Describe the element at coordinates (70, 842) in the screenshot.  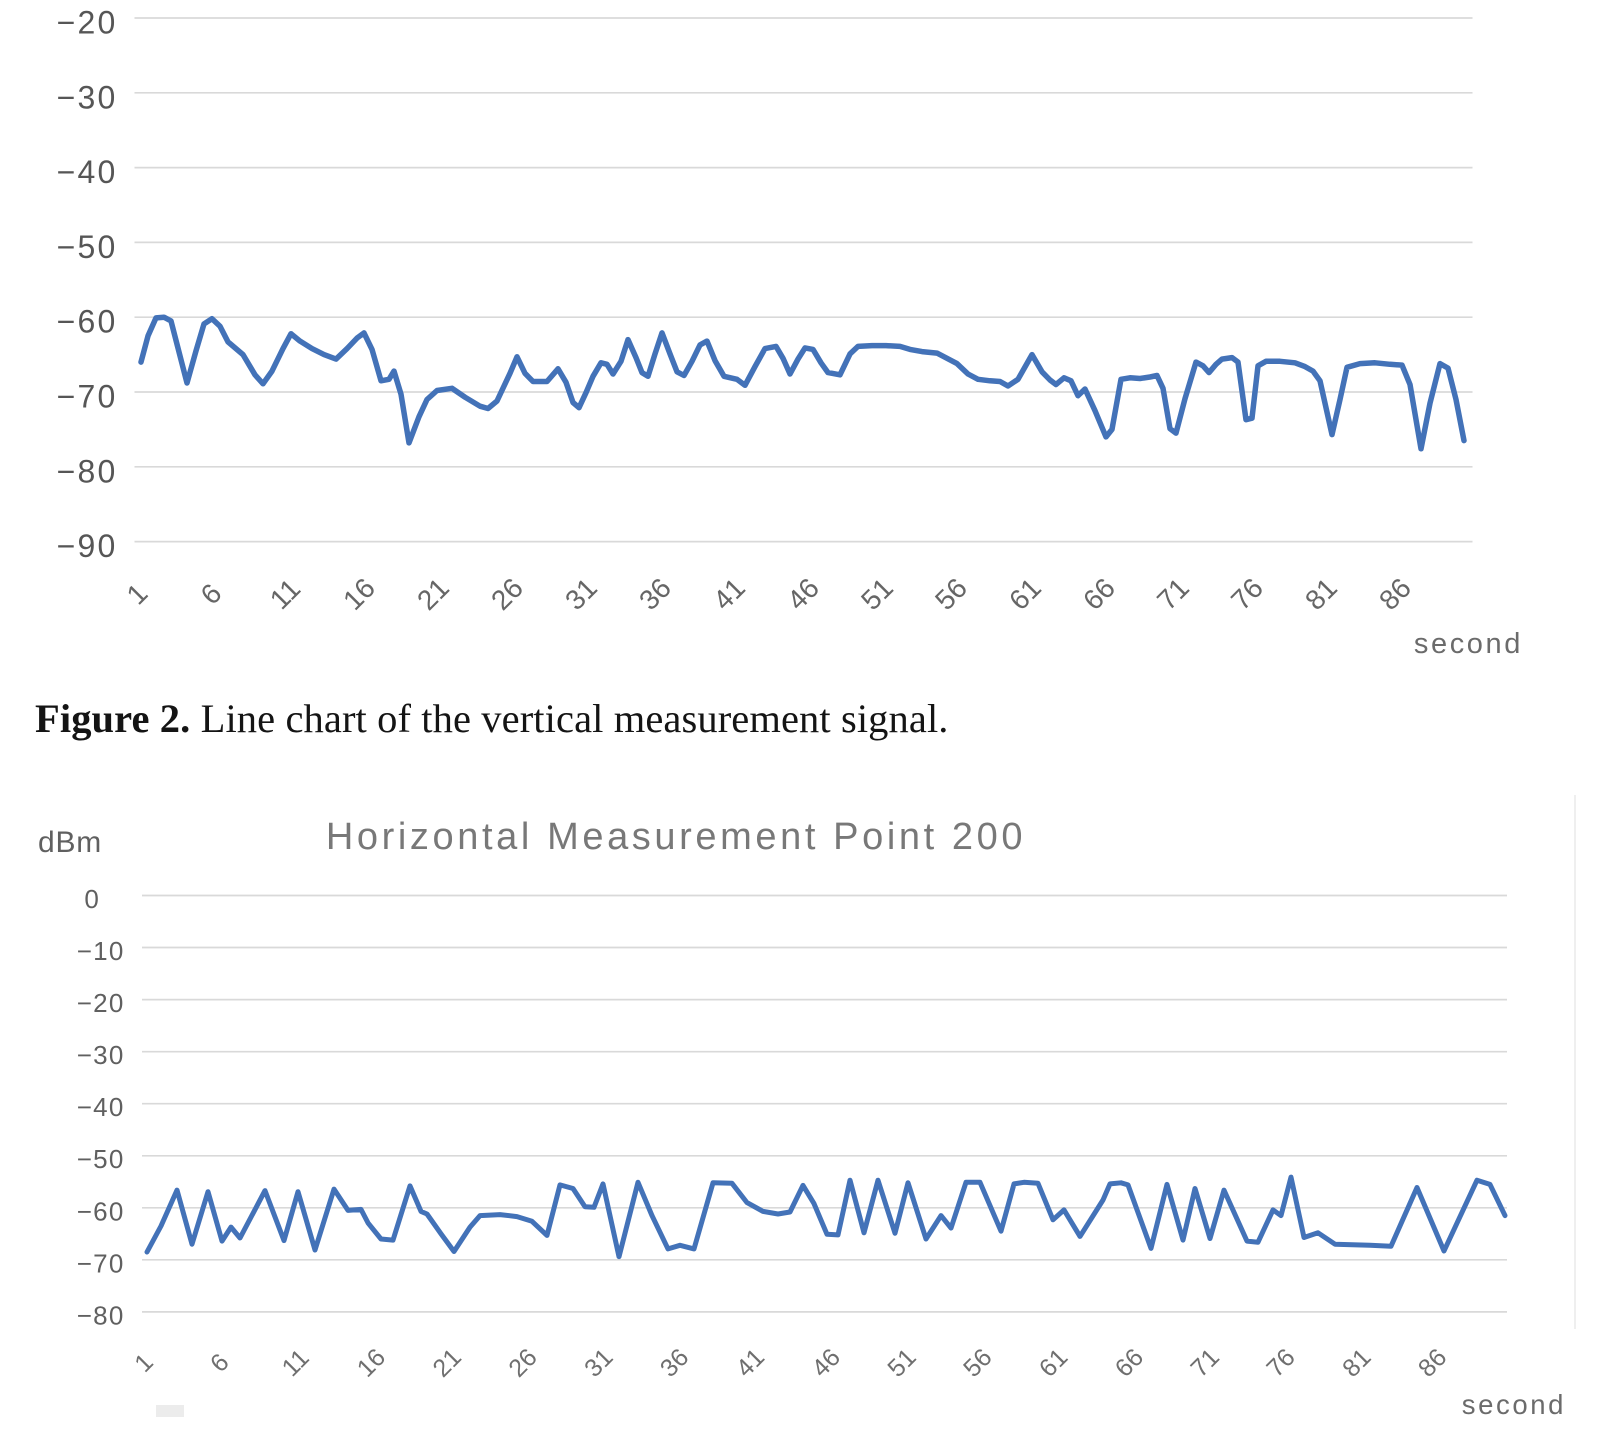
I see `svg-text: dBm` at that location.